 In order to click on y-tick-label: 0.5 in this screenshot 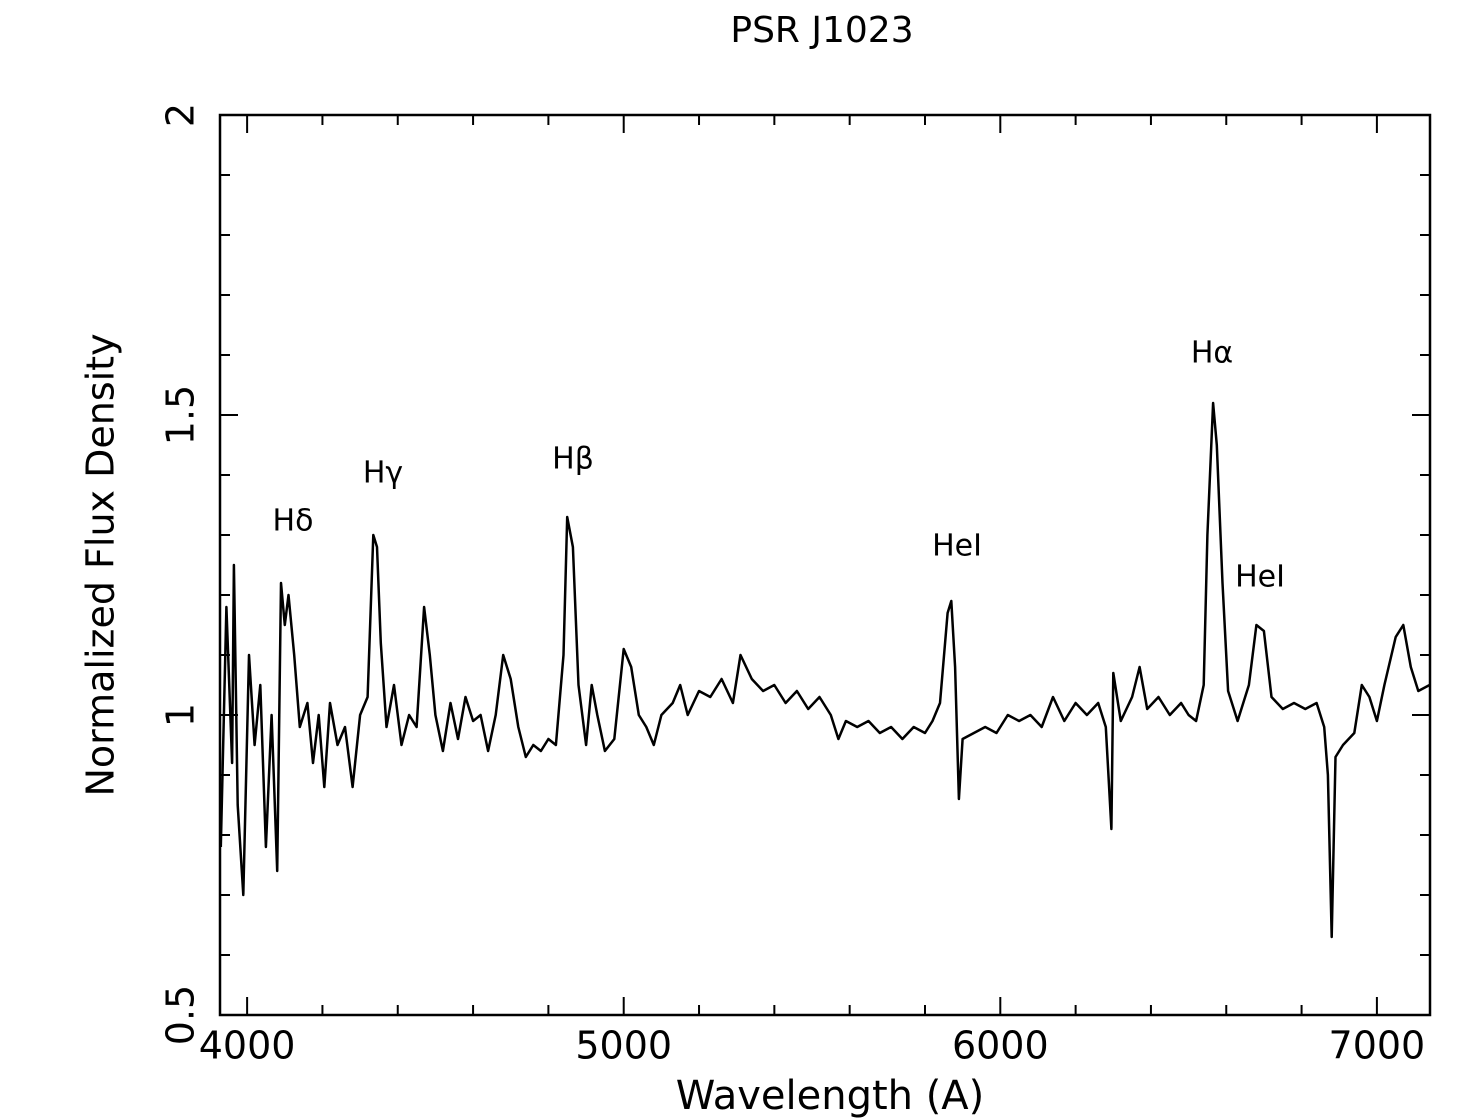, I will do `click(181, 1015)`.